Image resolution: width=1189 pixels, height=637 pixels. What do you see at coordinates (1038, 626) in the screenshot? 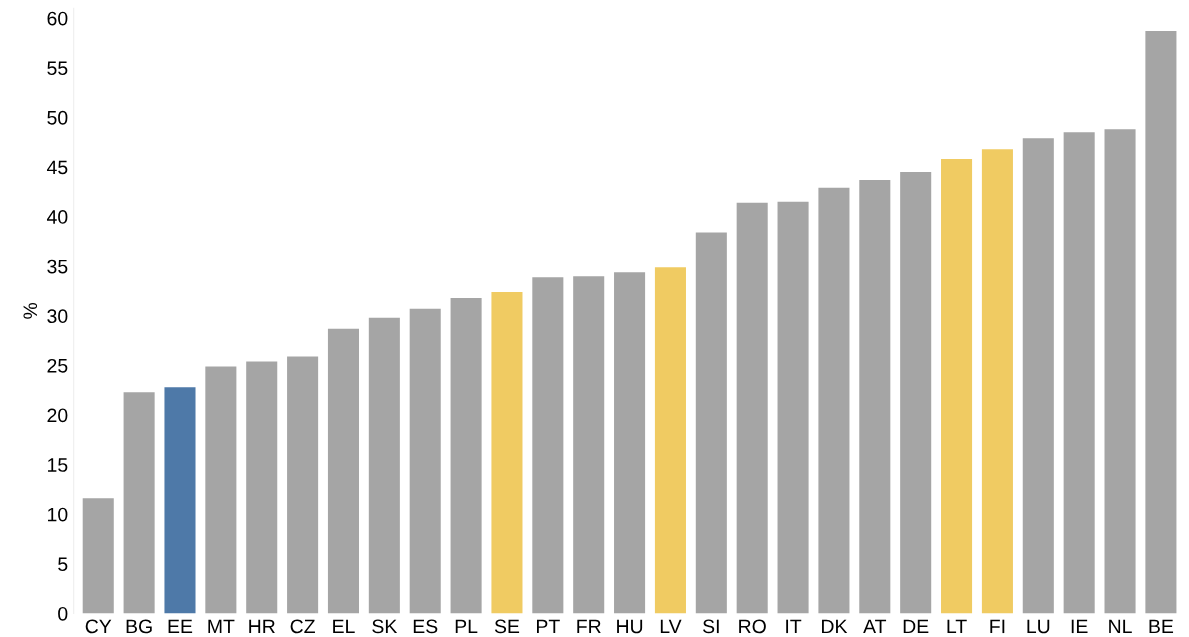
I see `x-tick-label: LU` at bounding box center [1038, 626].